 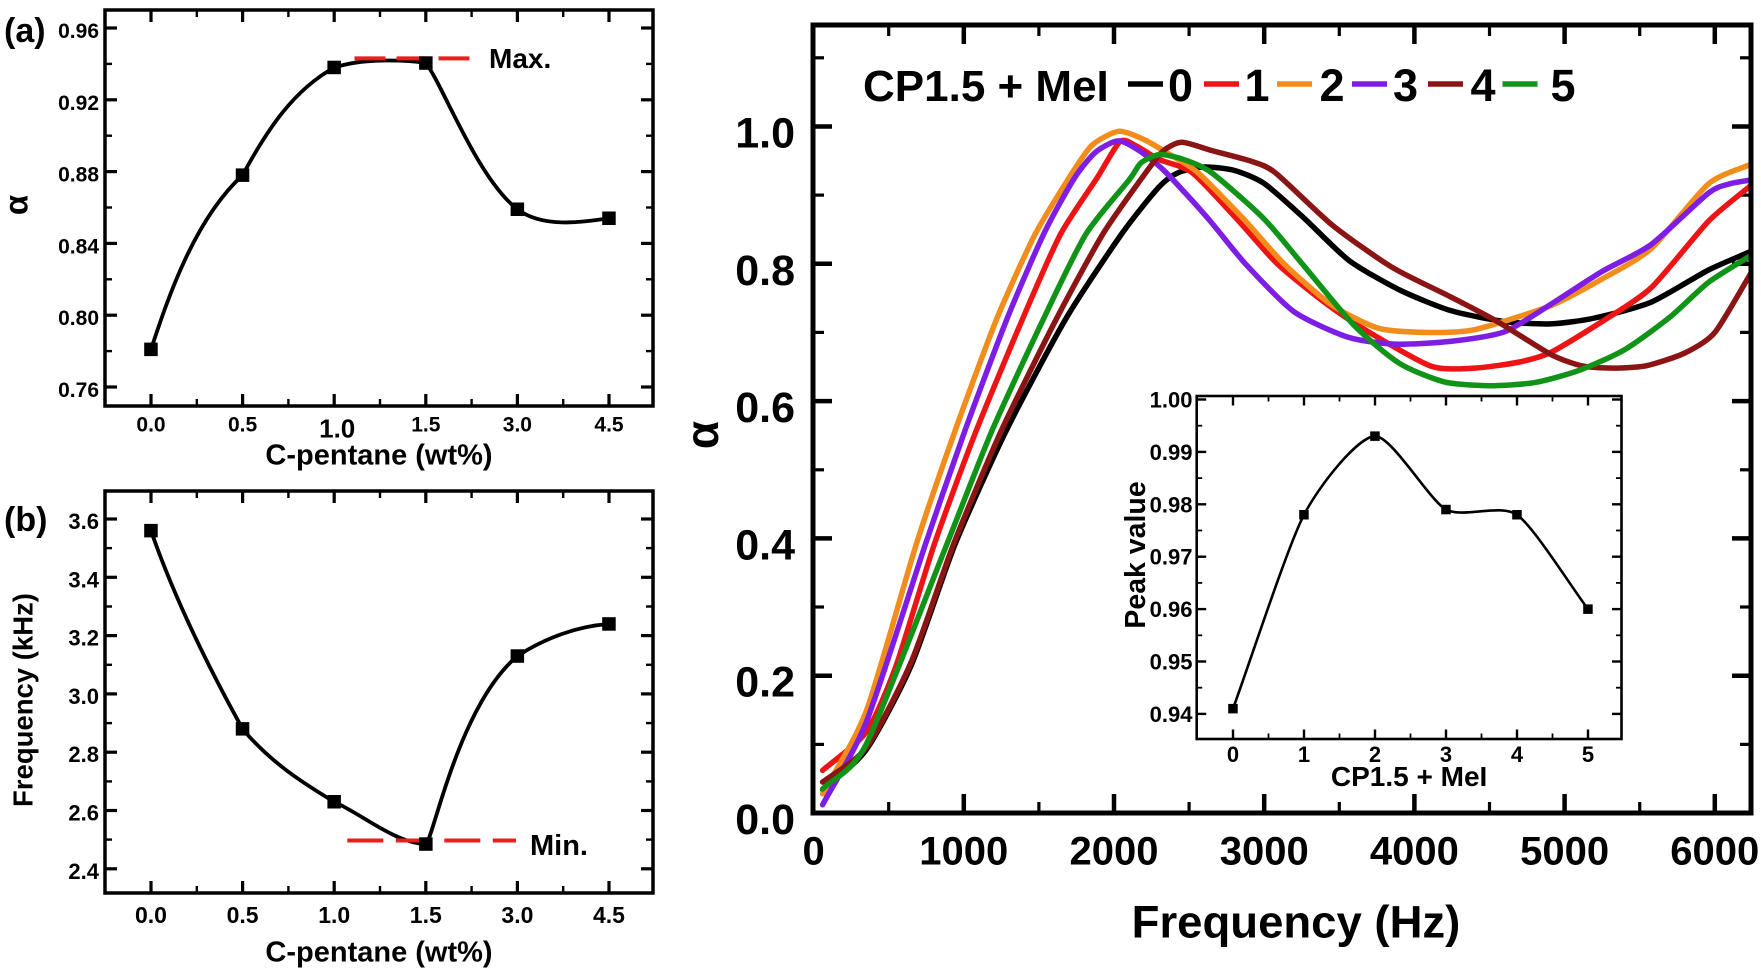 What do you see at coordinates (83, 521) in the screenshot?
I see `svg-text: 3.6` at bounding box center [83, 521].